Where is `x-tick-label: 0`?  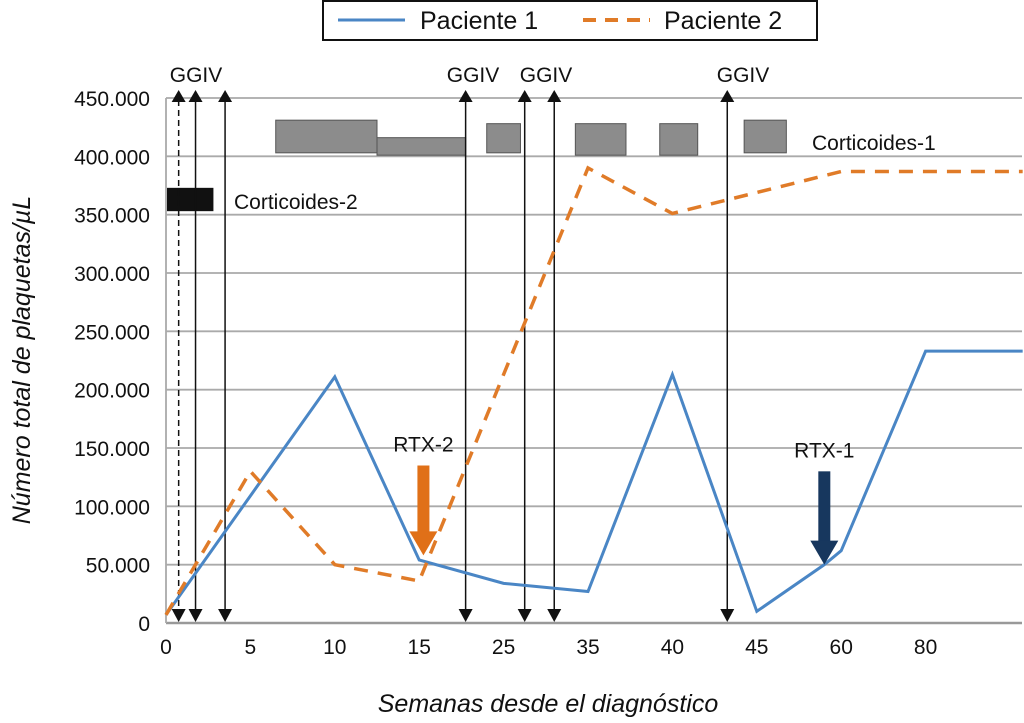
x-tick-label: 0 is located at coordinates (166, 647).